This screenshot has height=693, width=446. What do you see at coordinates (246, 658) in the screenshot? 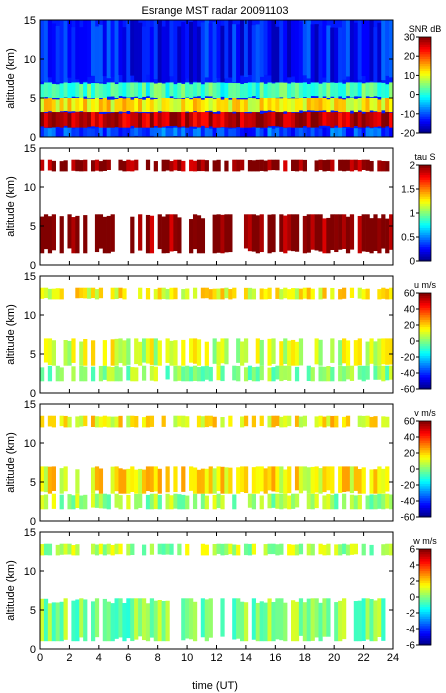
I see `x-tick-label: 14` at bounding box center [246, 658].